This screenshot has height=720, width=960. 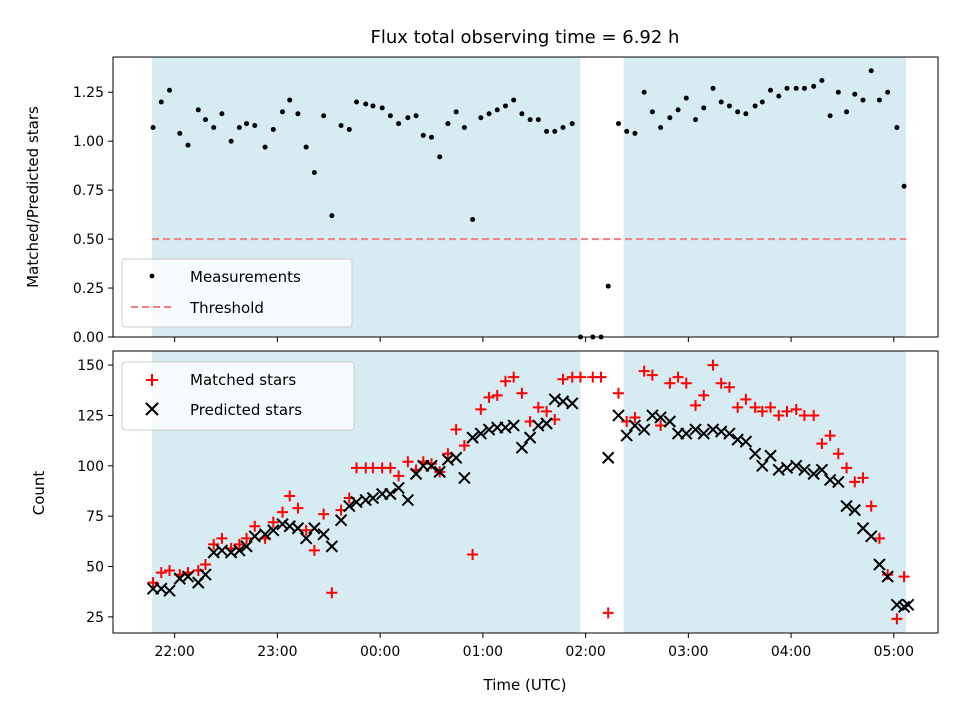 I want to click on bottom-x-tick-label: 22:00, so click(x=174, y=652).